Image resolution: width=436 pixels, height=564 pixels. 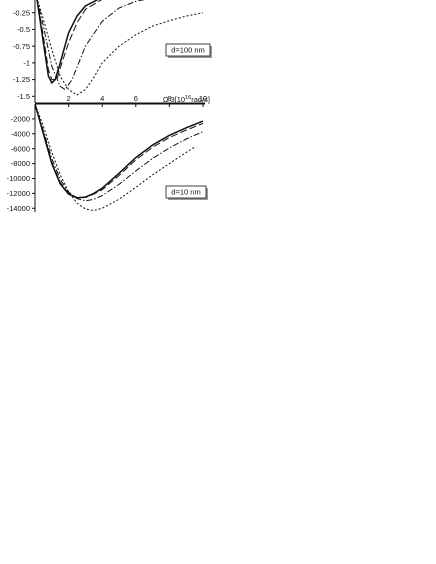 What do you see at coordinates (20, 163) in the screenshot?
I see `y-tick-label: -8000` at bounding box center [20, 163].